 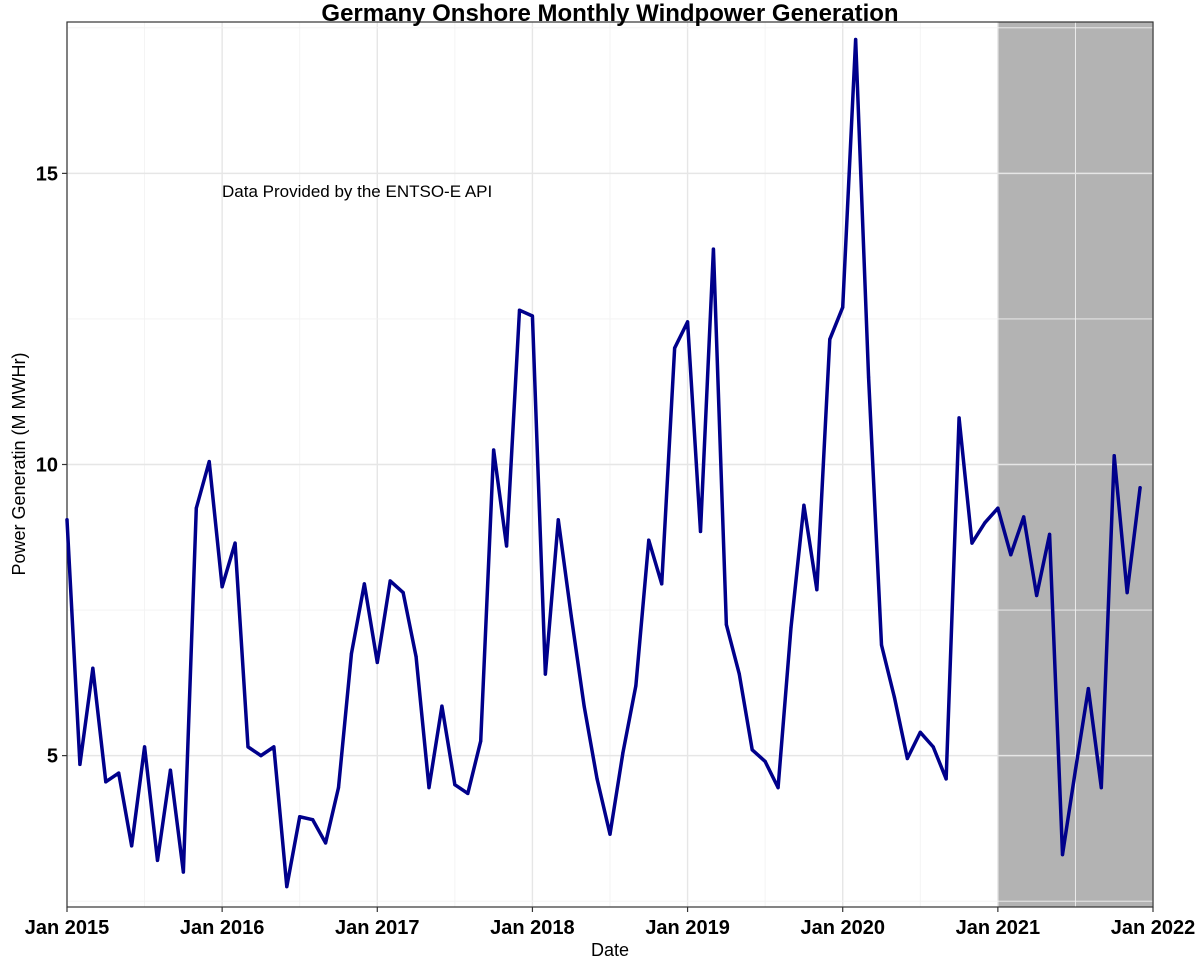 What do you see at coordinates (998, 928) in the screenshot?
I see `x-tick-label: Jan 2021` at bounding box center [998, 928].